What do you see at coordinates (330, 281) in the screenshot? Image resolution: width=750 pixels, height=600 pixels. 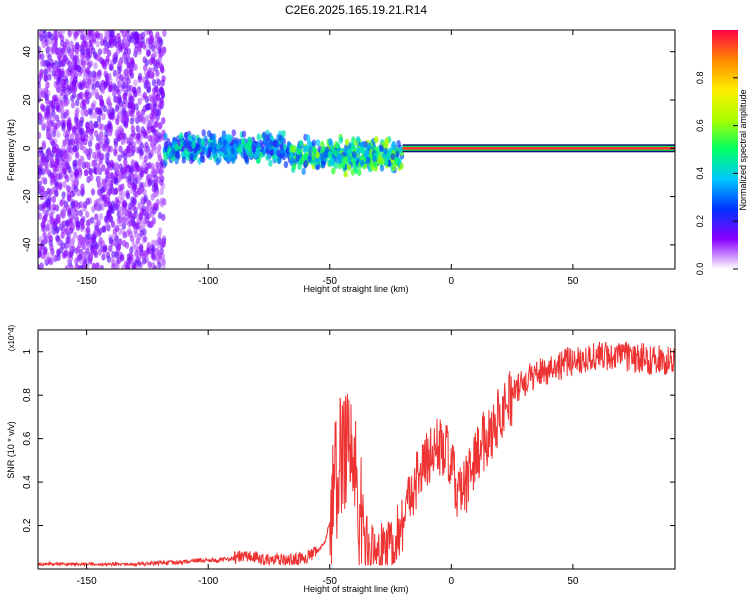 I see `spectrogram-x-tick-label: -50` at bounding box center [330, 281].